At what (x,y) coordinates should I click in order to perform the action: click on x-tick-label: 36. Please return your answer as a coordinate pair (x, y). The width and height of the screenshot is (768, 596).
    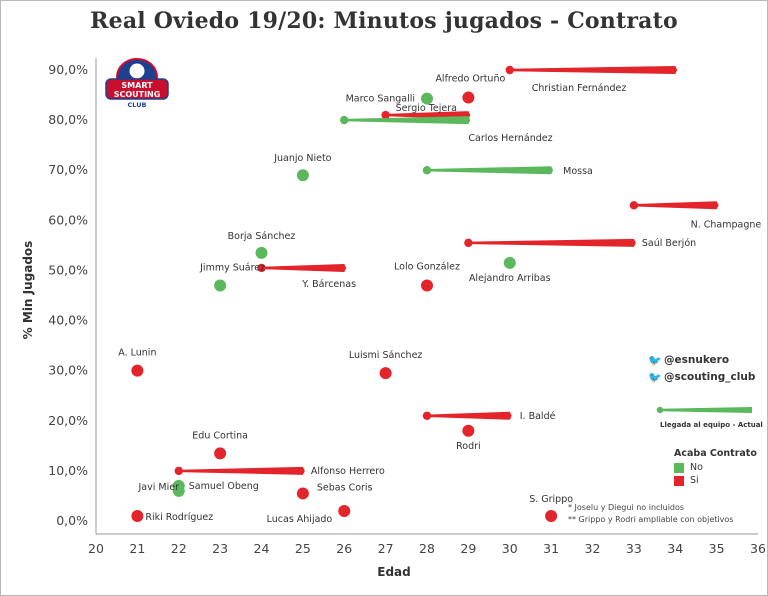
    Looking at the image, I should click on (758, 548).